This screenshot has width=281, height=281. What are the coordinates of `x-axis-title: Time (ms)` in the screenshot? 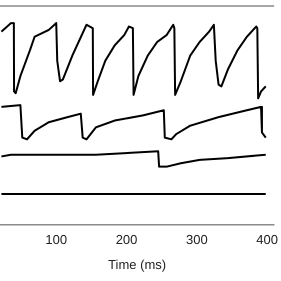 It's located at (137, 264).